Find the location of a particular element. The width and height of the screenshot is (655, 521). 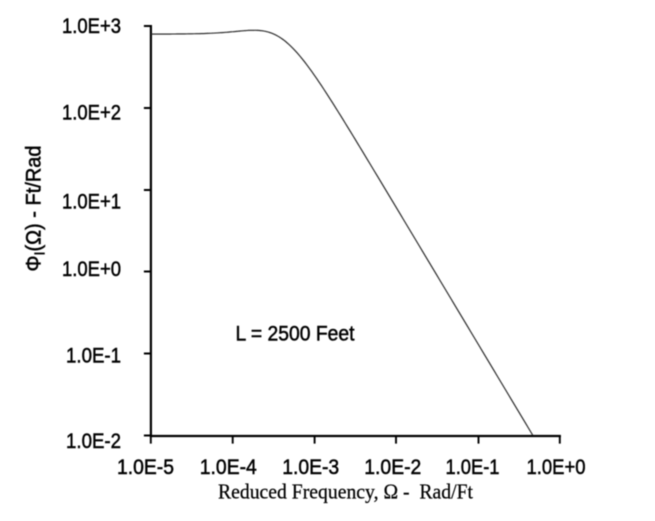

svg-text: 1.0E-5 is located at coordinates (145, 467).